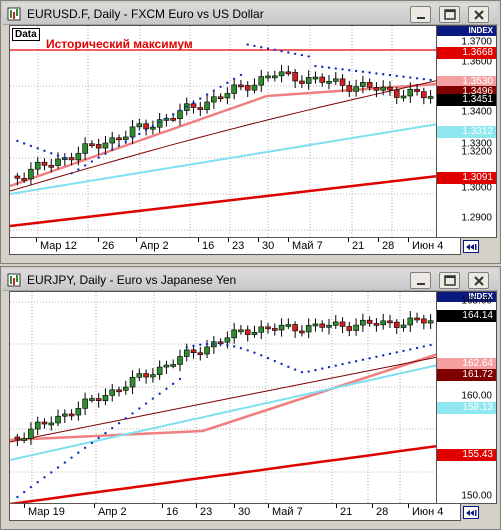 This screenshot has width=501, height=530. Describe the element at coordinates (466, 364) in the screenshot. I see `eurjpy-price-tag: 162.64` at that location.